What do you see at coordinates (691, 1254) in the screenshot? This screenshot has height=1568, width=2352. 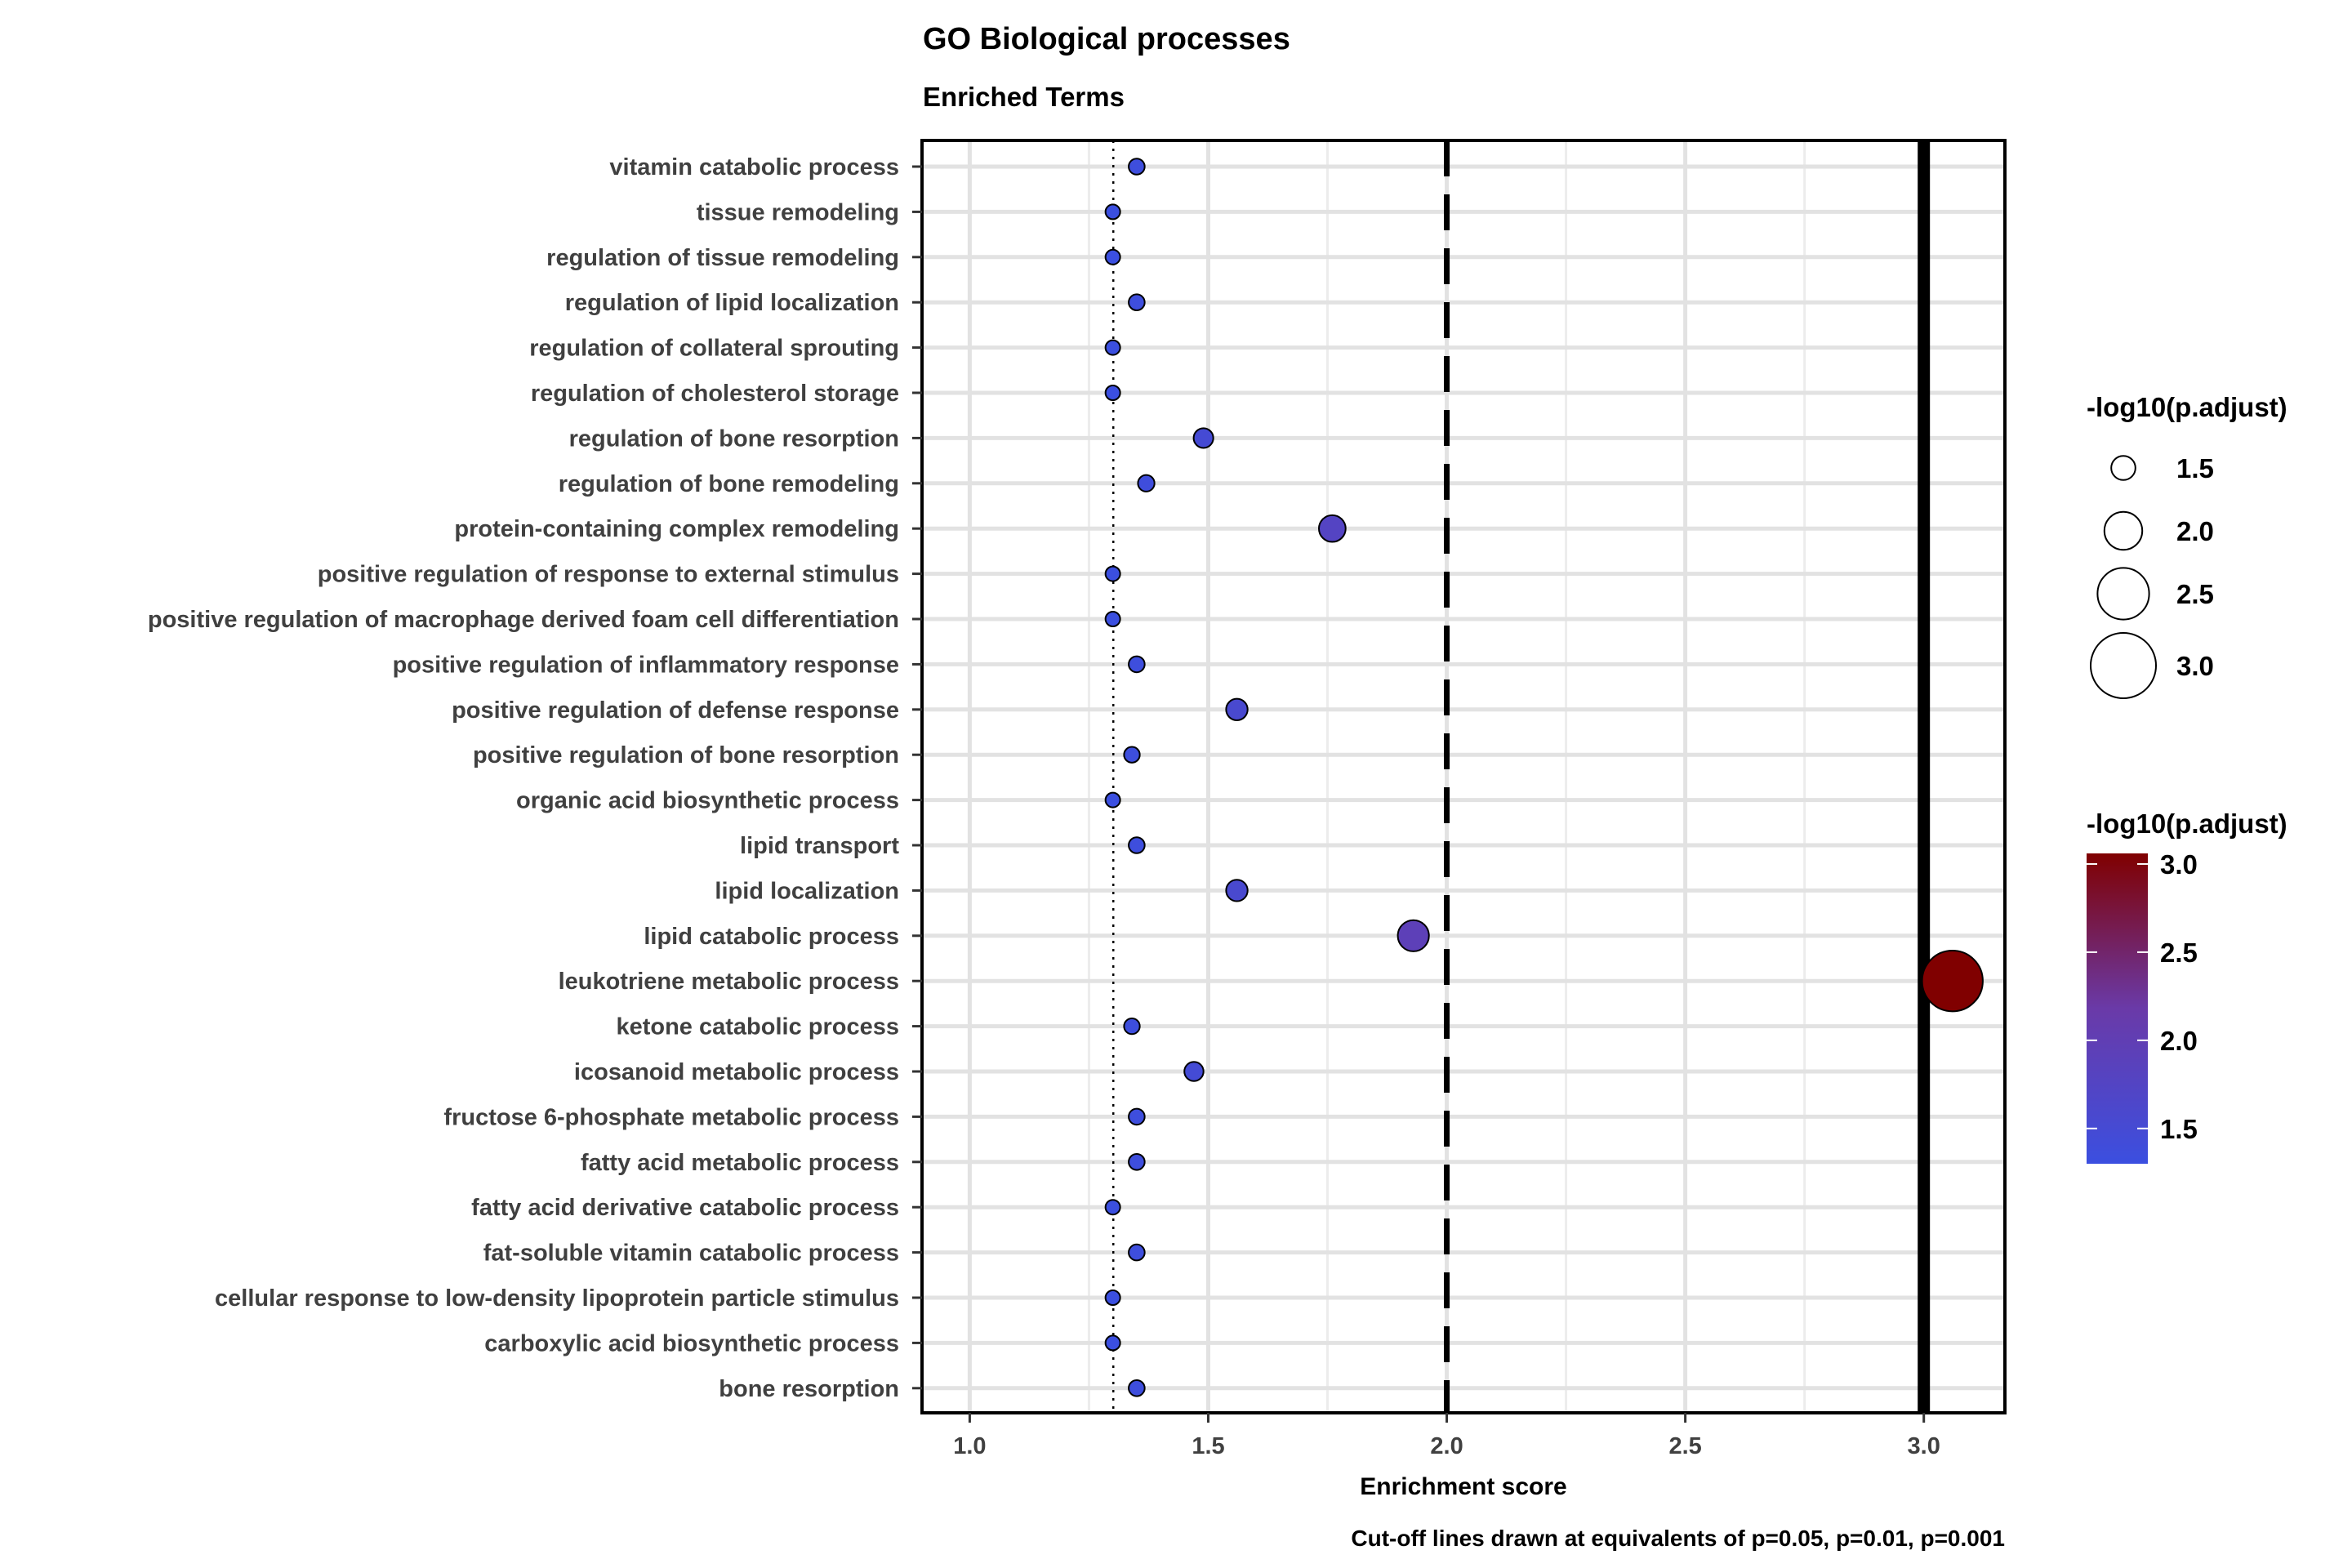 I see `y-tick-label: fat-soluble vitamin catabolic process` at bounding box center [691, 1254].